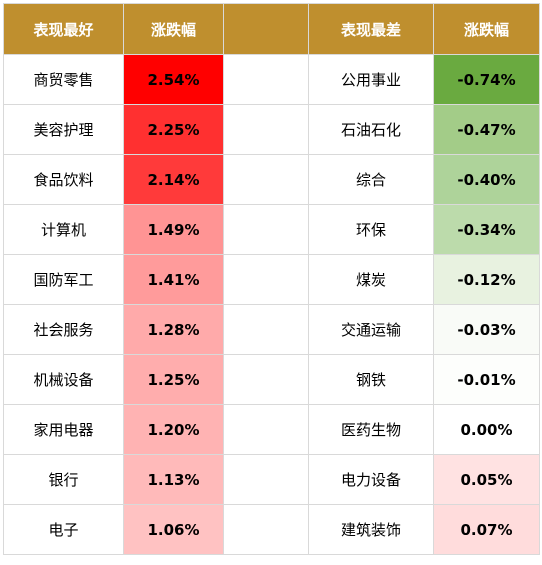  I want to click on table-row: 家用电器 1.20% 医药生物 0.00%, so click(271, 429).